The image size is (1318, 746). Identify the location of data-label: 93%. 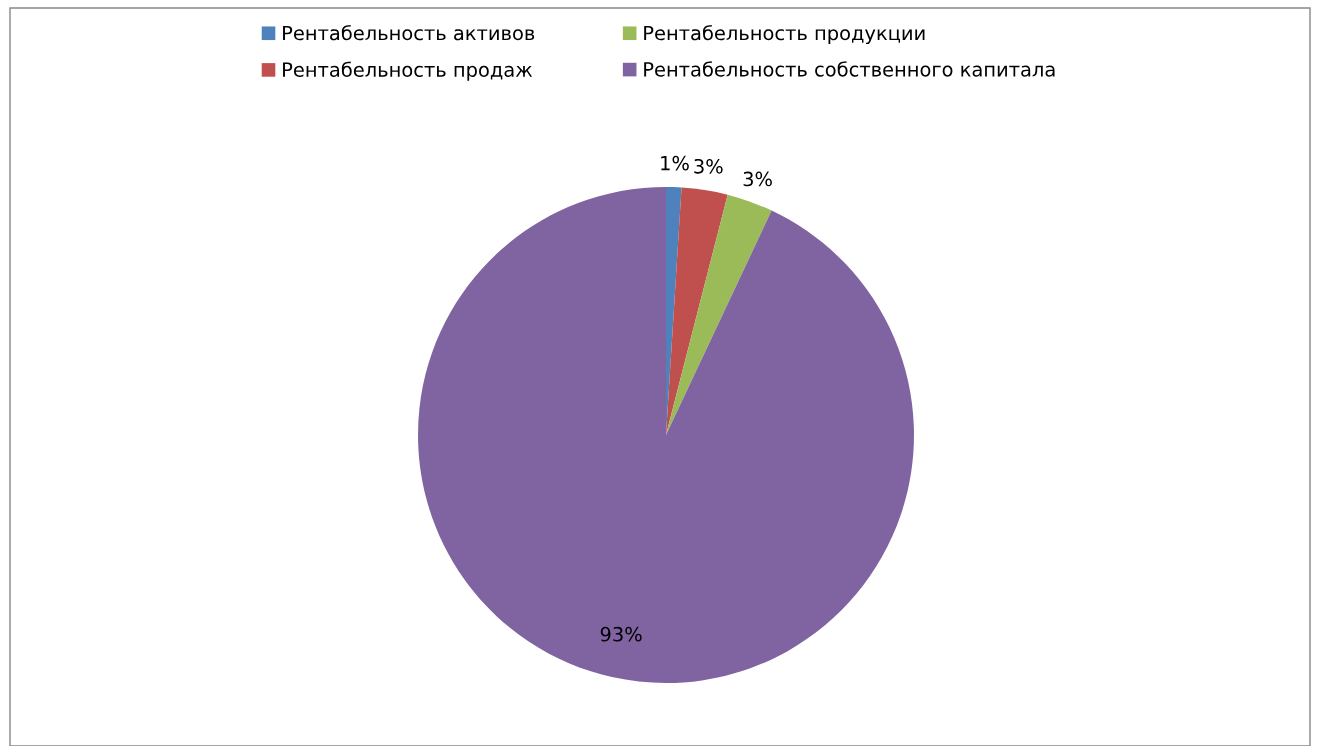
(621, 634).